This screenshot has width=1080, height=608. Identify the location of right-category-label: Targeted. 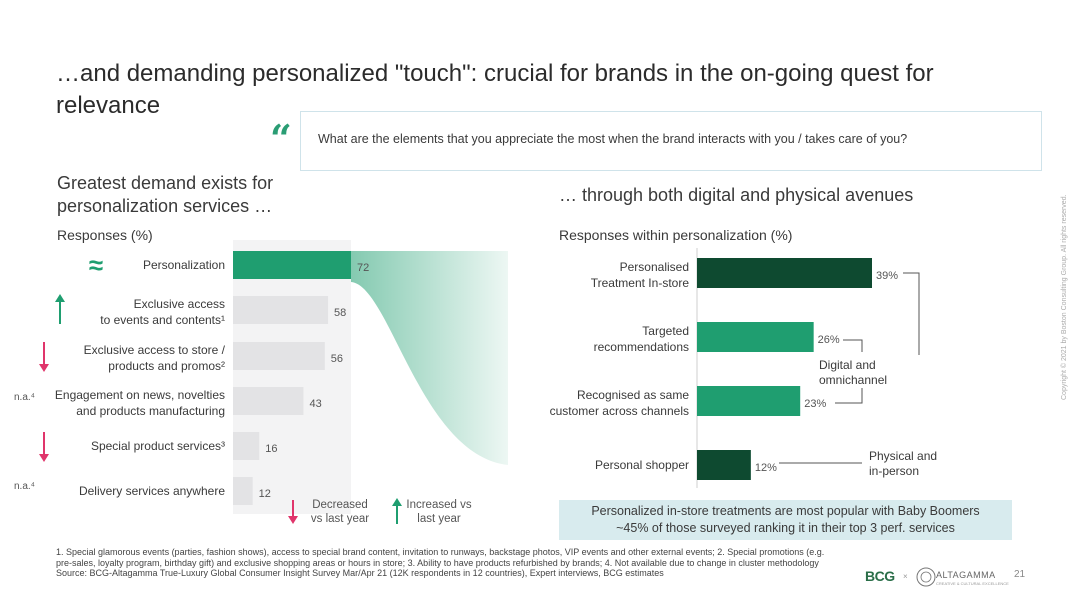
(665, 331).